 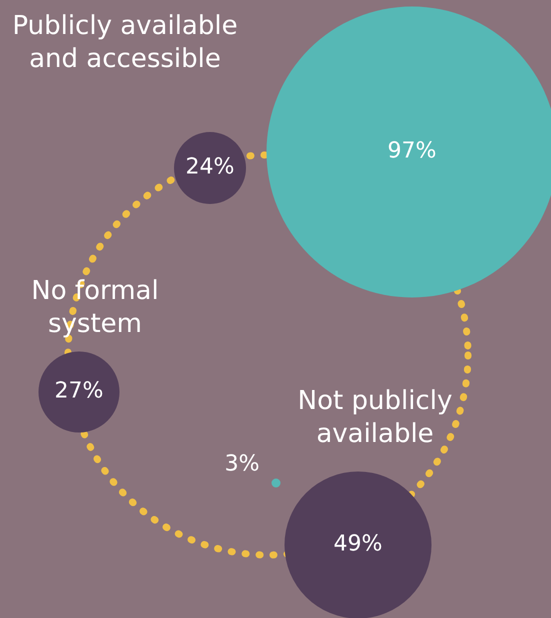 I want to click on data-label: 49%, so click(x=358, y=544).